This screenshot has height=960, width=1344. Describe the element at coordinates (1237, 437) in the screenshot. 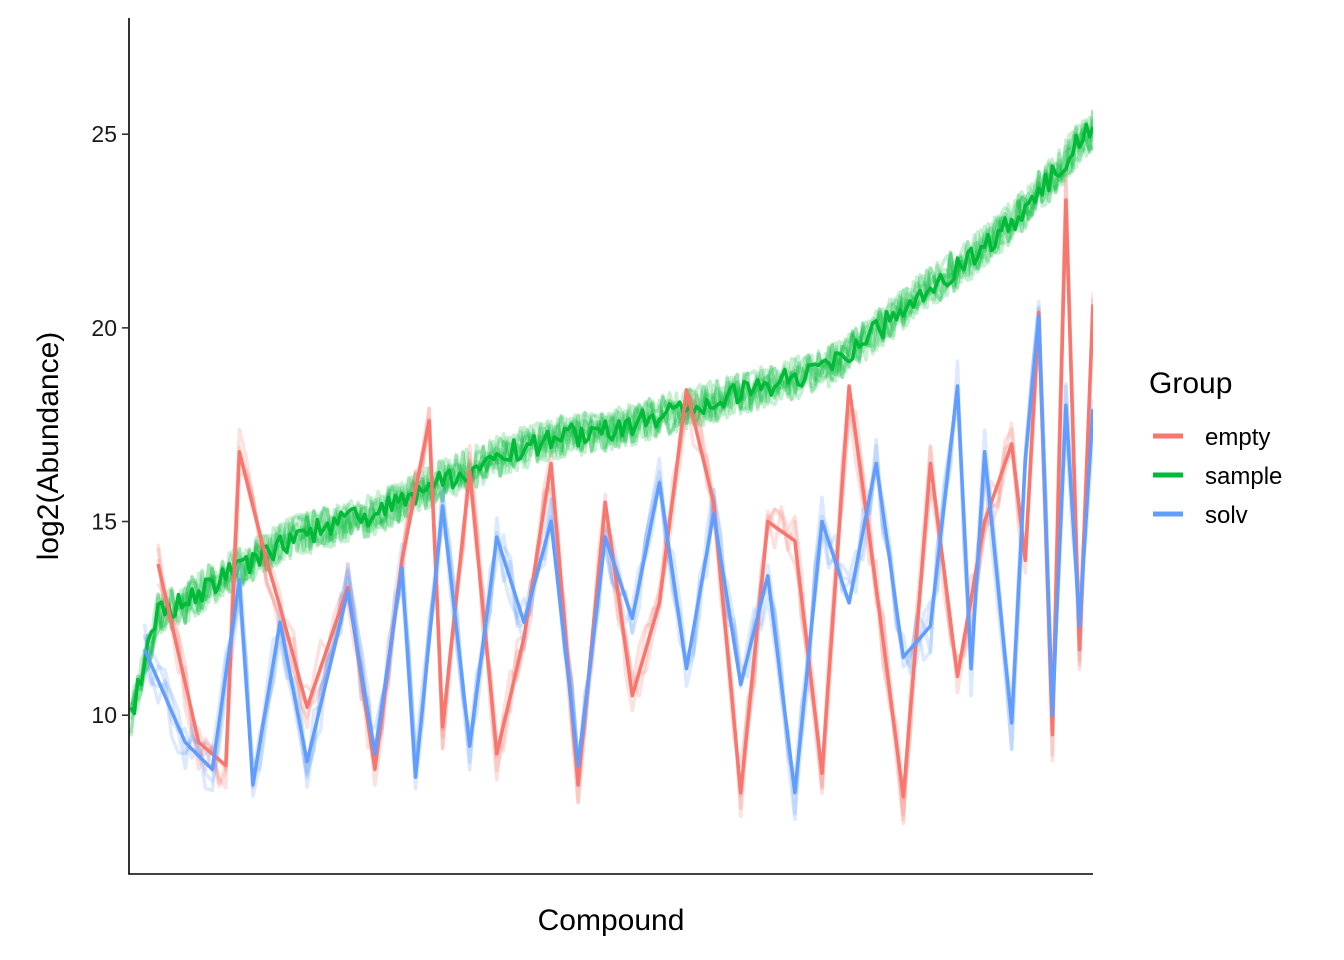

I see `legend-label-empty: empty` at that location.